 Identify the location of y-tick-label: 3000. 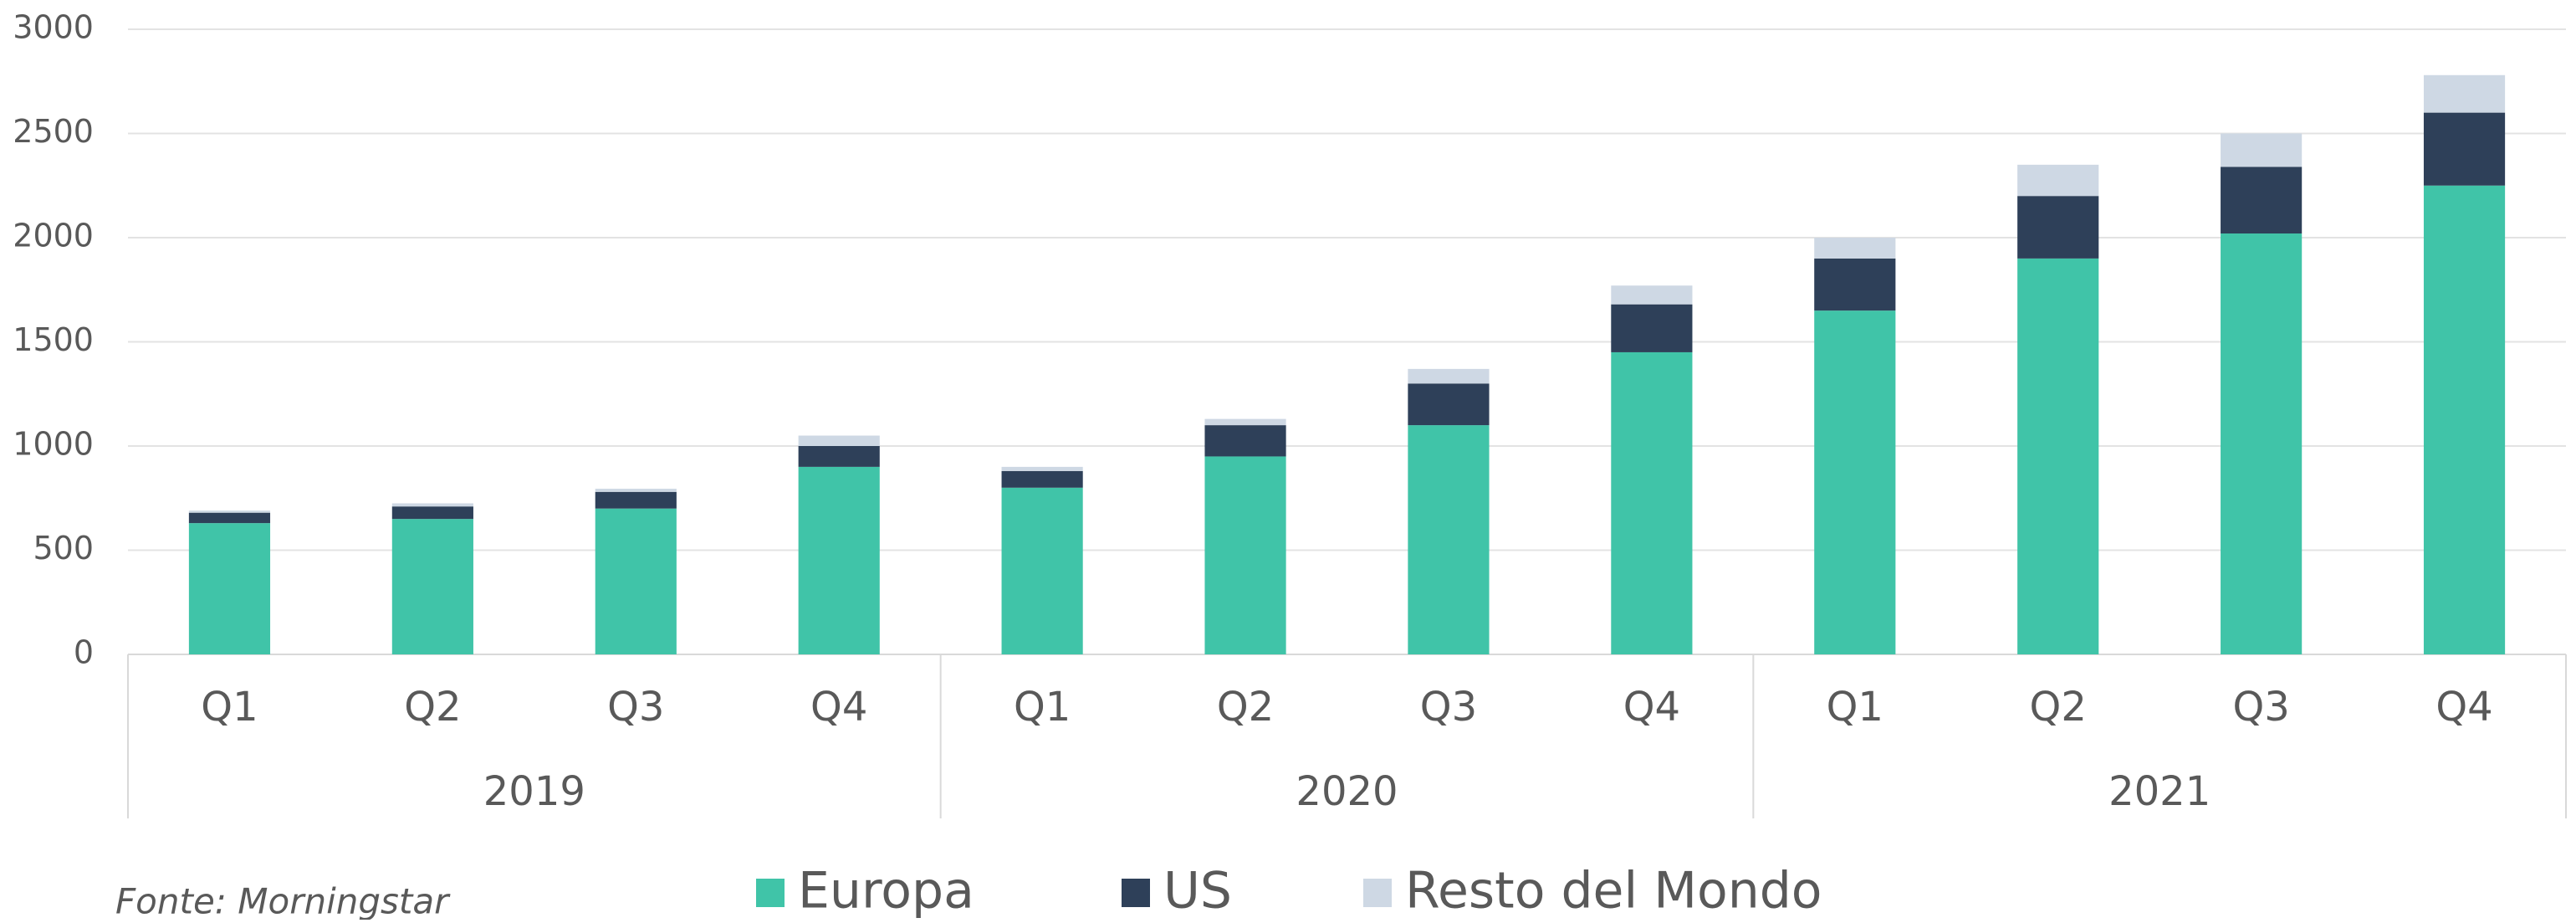
(53, 27).